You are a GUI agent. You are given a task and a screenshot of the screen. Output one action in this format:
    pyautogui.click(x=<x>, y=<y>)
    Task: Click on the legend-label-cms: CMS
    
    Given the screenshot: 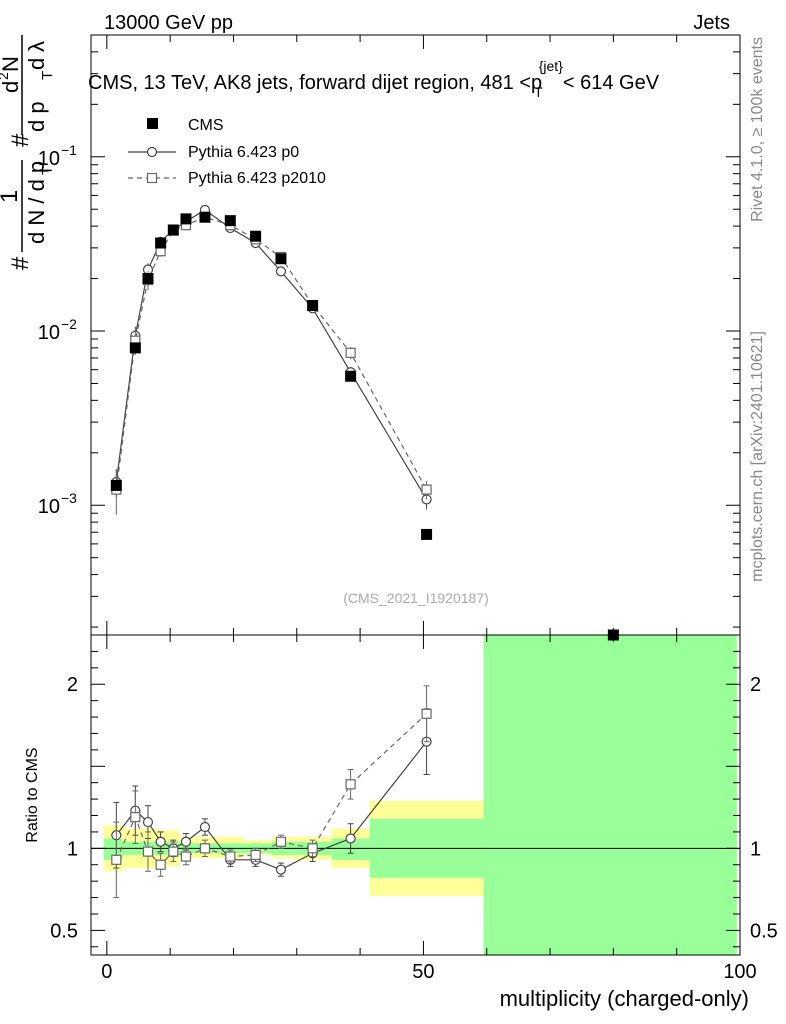 What is the action you would take?
    pyautogui.click(x=206, y=125)
    